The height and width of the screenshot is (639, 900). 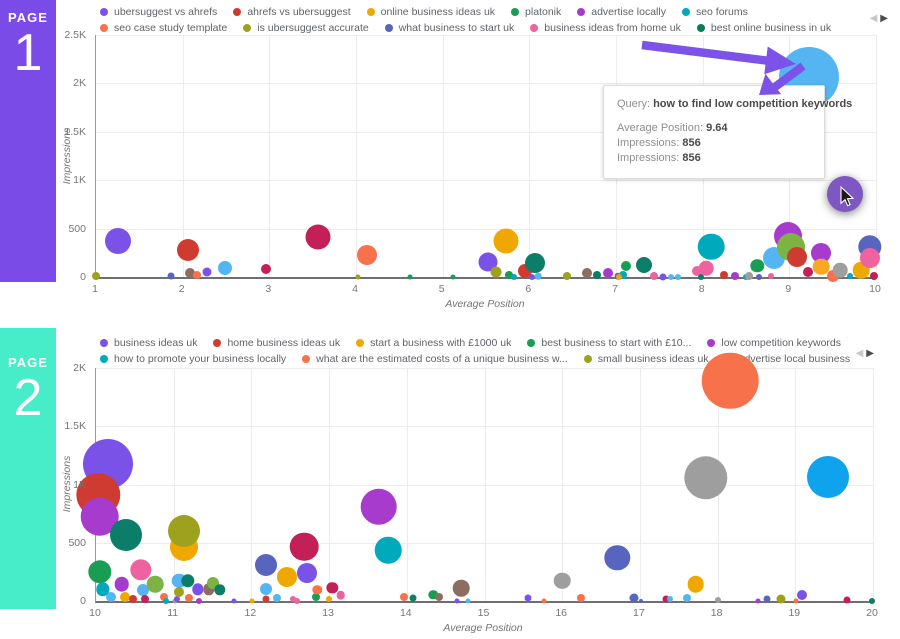 I want to click on legend-item: start a business with £1000 uk, so click(x=433, y=343).